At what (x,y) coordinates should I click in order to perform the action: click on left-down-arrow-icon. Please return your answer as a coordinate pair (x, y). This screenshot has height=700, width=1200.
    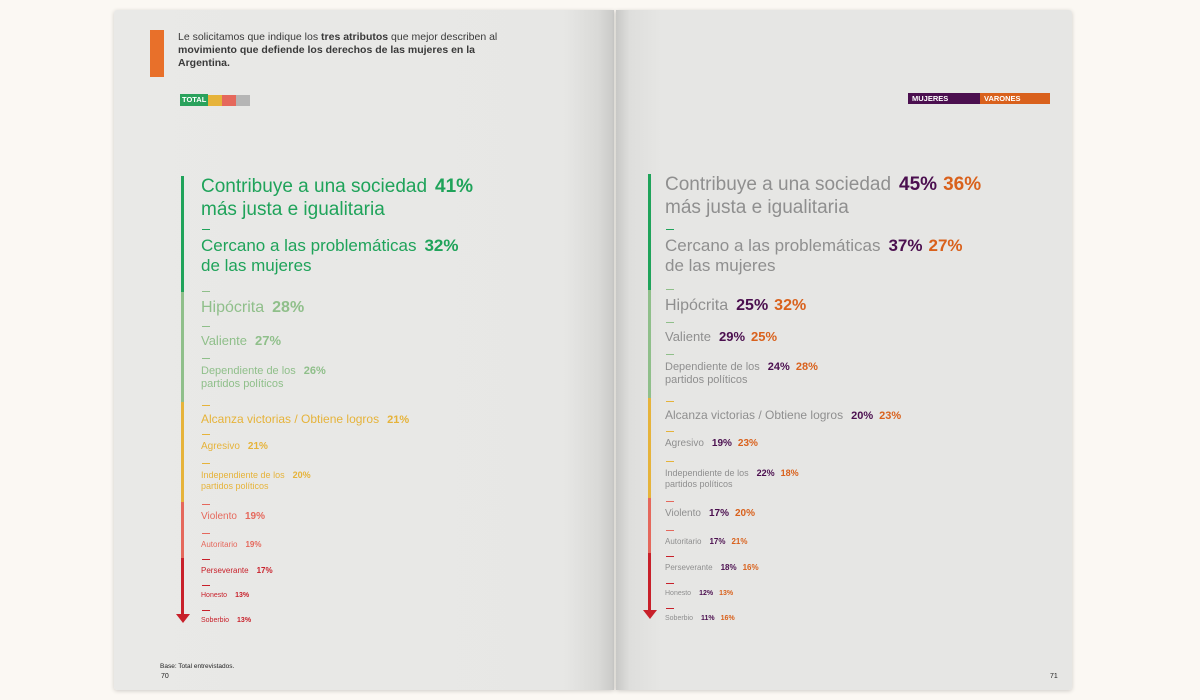
    Looking at the image, I should click on (182, 618).